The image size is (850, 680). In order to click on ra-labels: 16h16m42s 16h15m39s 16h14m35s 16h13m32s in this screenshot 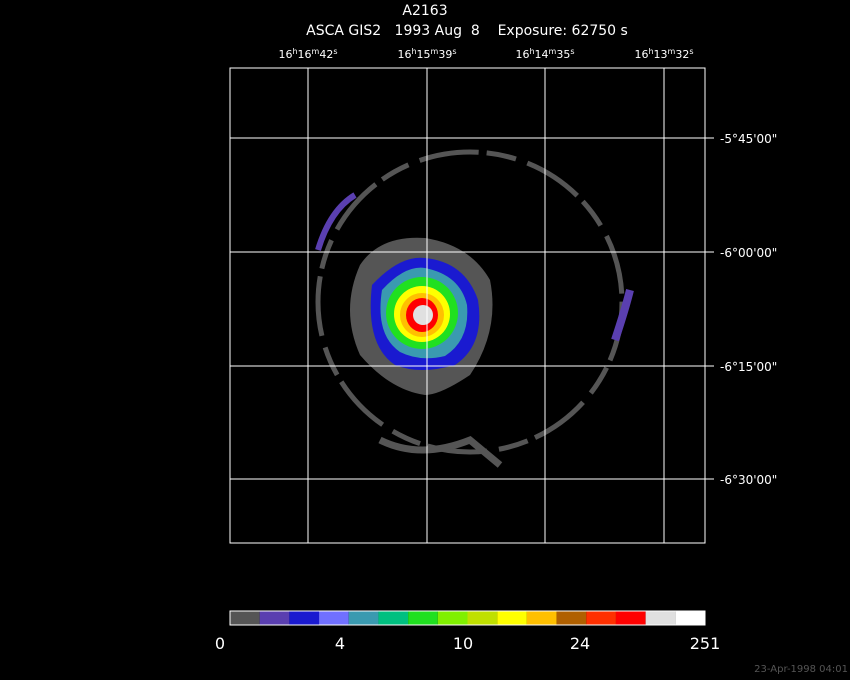, I will do `click(485, 54)`.